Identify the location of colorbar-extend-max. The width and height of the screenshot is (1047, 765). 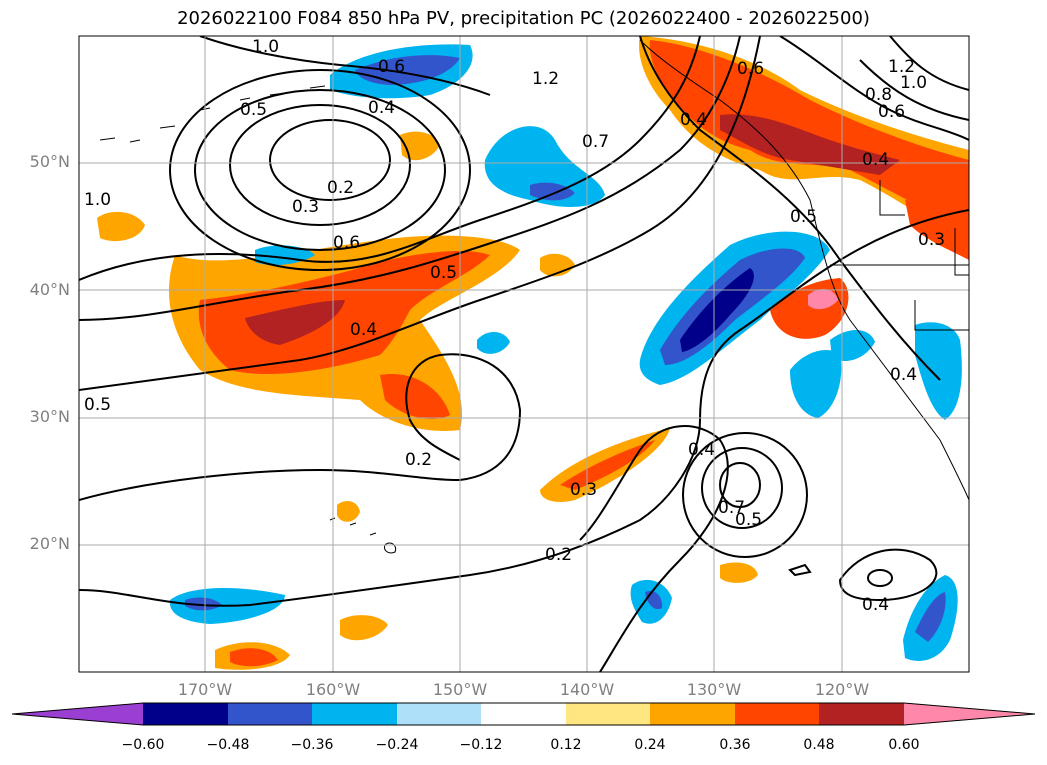
(969, 714).